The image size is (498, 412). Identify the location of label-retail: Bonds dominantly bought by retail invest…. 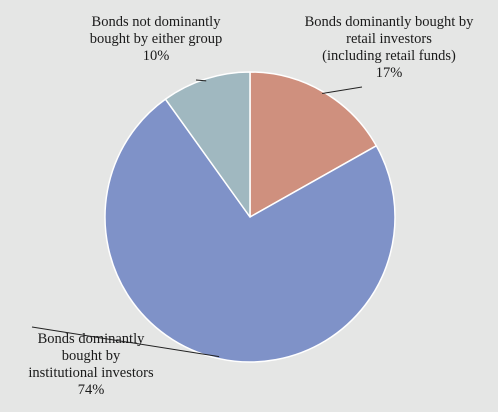
(389, 48).